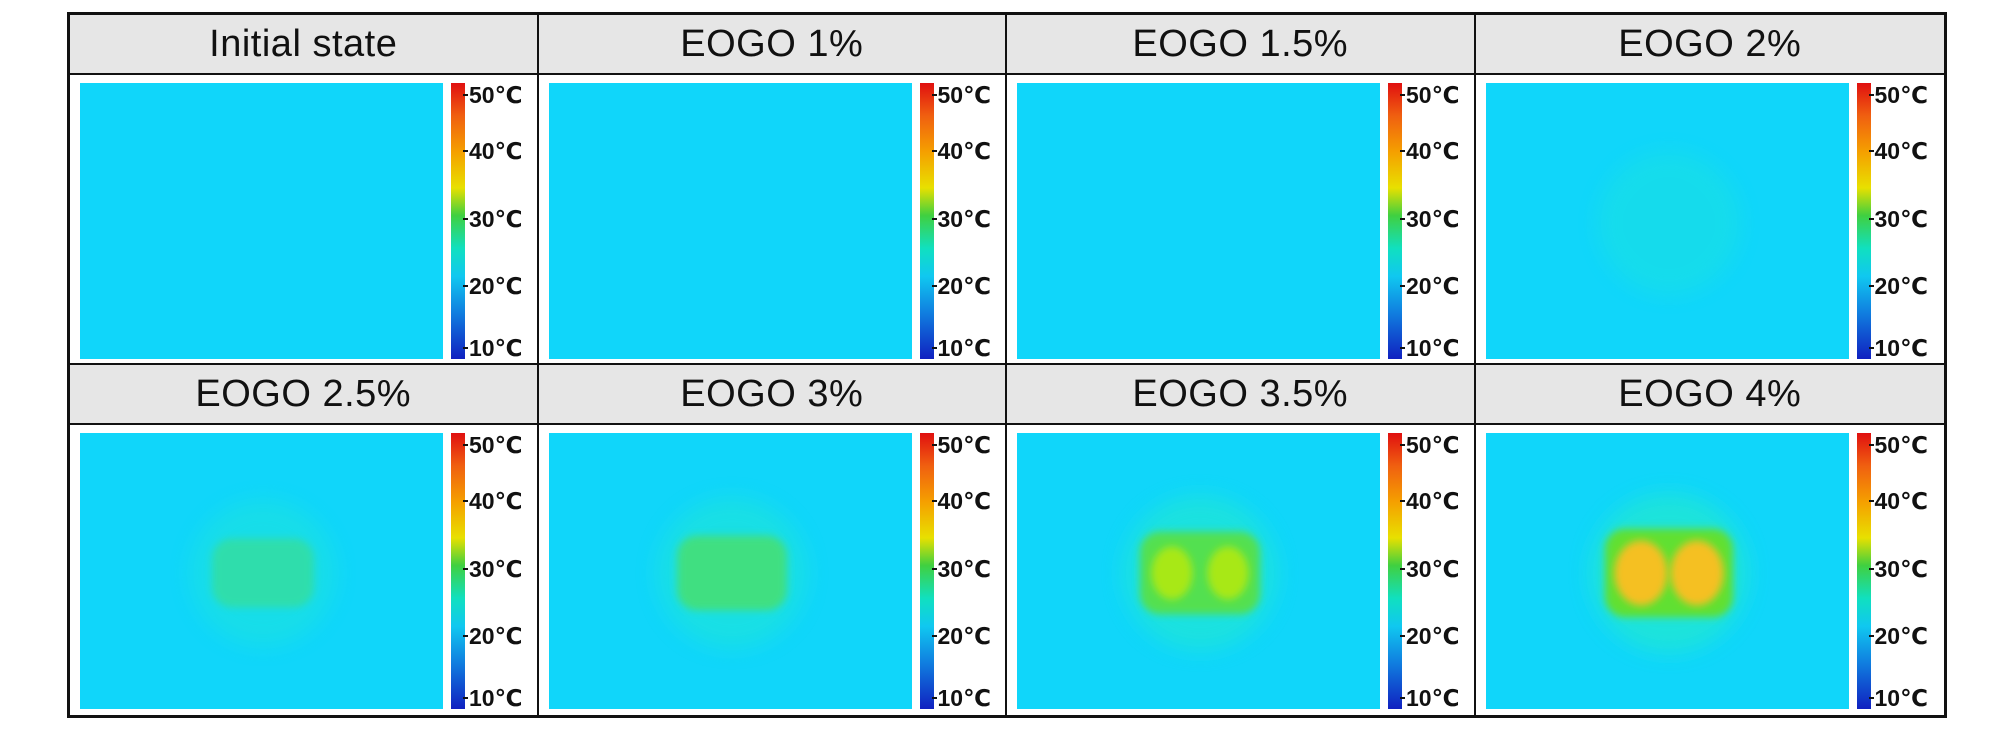  I want to click on panel-eogo-2-5: 50℃ 40℃ 30℃ 20℃ 10℃, so click(304, 570).